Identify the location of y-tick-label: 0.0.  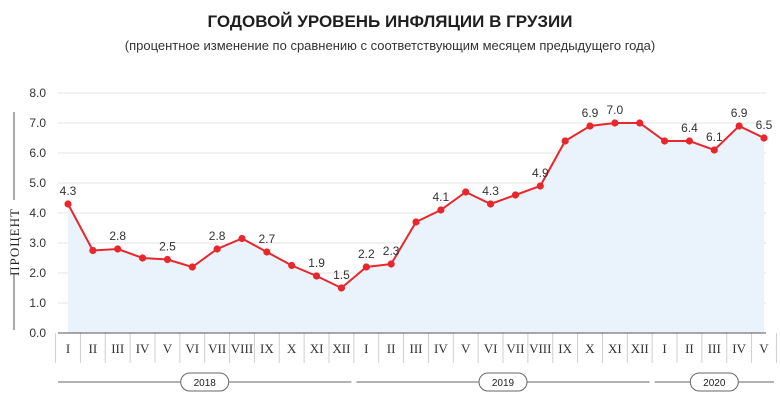
(37, 333).